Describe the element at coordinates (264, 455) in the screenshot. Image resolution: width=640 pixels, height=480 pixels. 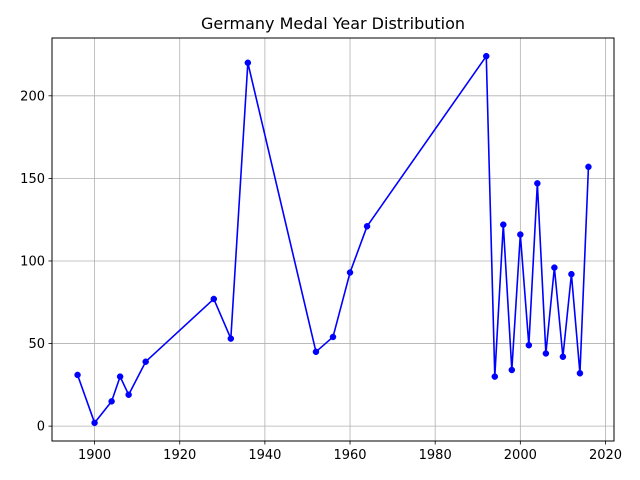
I see `x-tick-label: 1940` at that location.